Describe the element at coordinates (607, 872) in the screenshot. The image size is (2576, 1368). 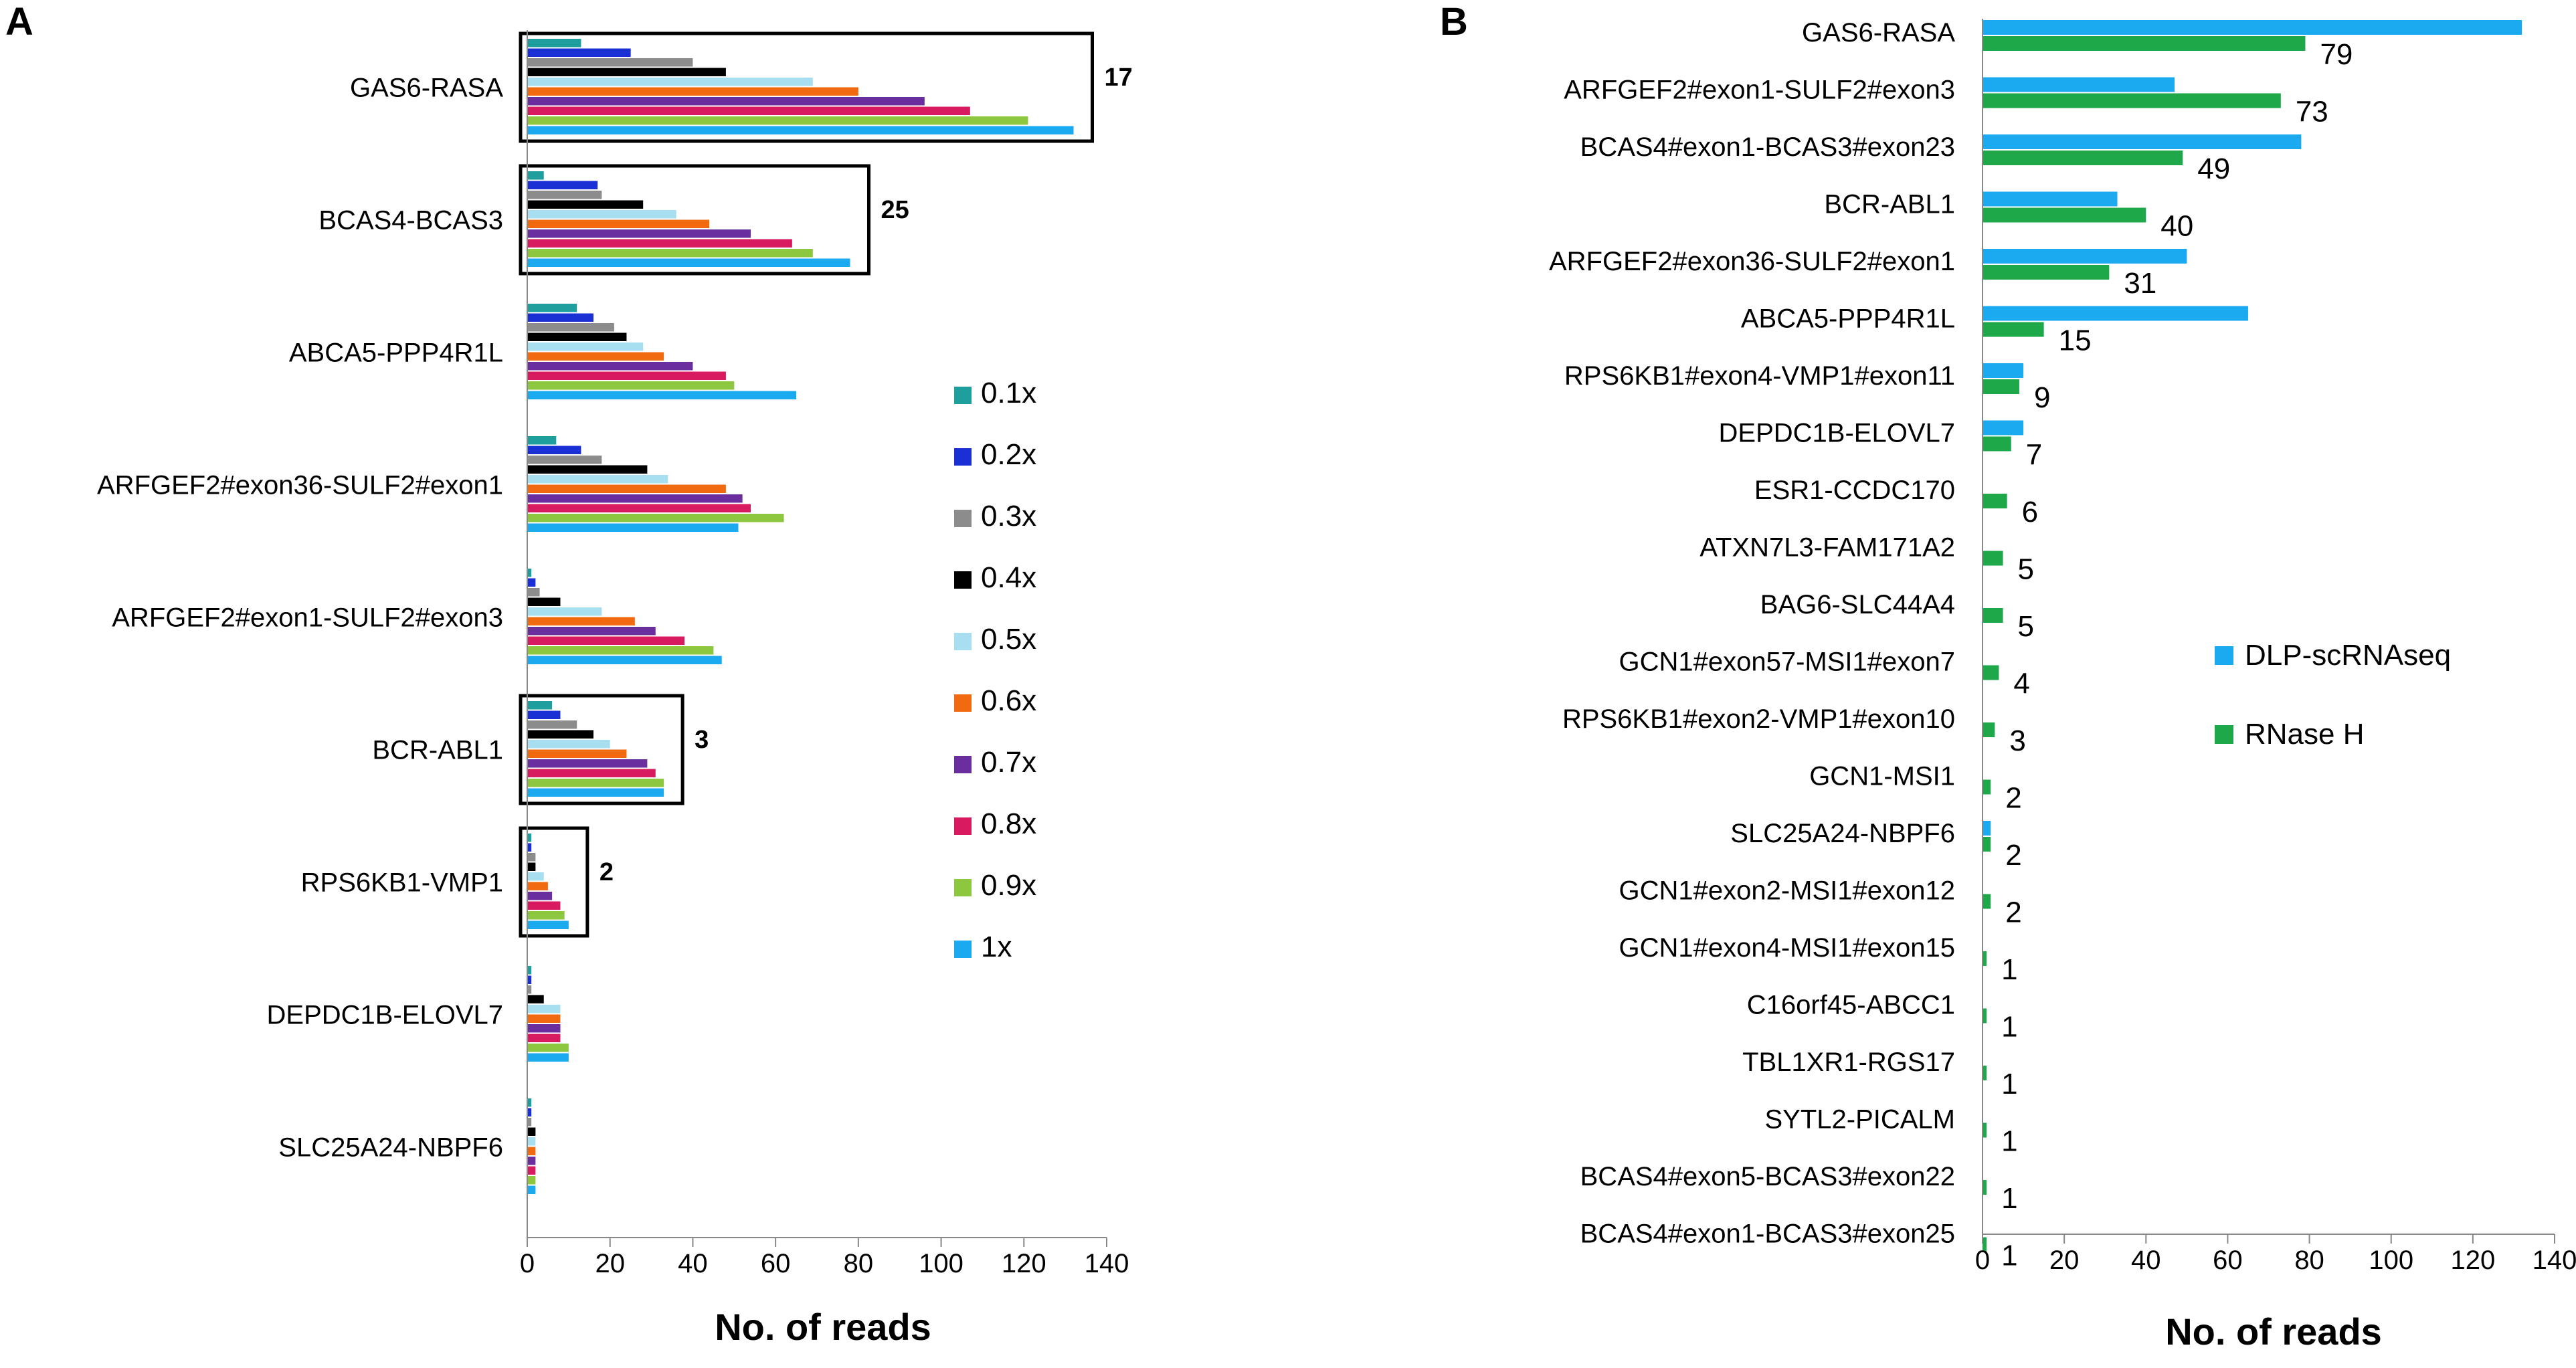
I see `highlight-count-rps6kb1-vmp1: 2` at that location.